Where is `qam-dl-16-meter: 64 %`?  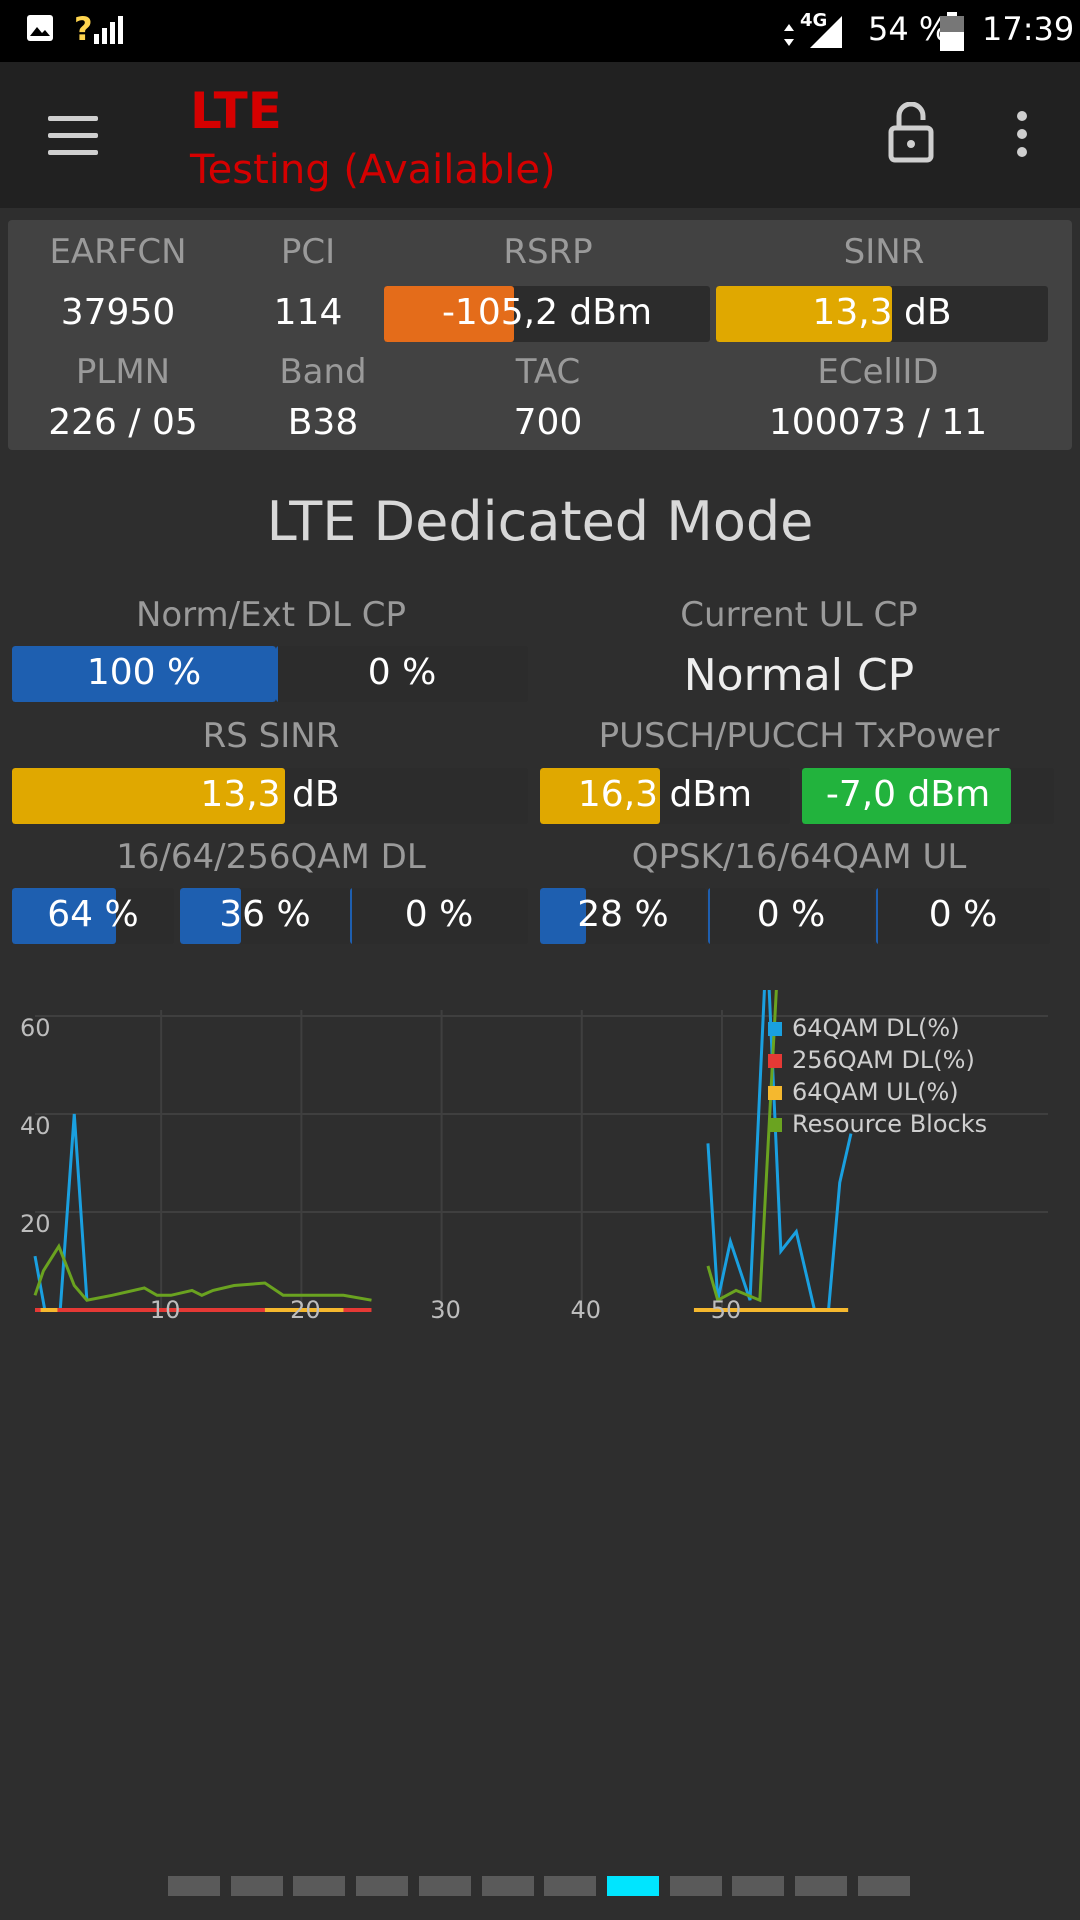
qam-dl-16-meter: 64 % is located at coordinates (93, 916).